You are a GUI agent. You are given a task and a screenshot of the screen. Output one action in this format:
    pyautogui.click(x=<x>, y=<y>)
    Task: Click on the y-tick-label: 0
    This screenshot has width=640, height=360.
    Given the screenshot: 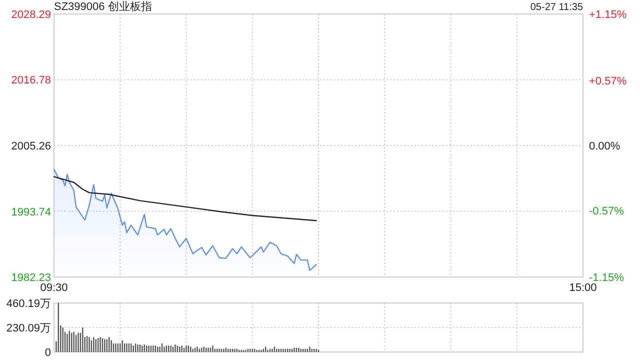 What is the action you would take?
    pyautogui.click(x=47, y=353)
    